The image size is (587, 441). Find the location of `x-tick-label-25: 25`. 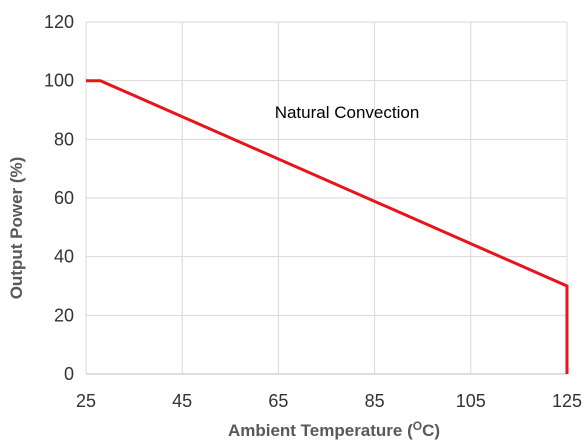

x-tick-label-25: 25 is located at coordinates (86, 401).